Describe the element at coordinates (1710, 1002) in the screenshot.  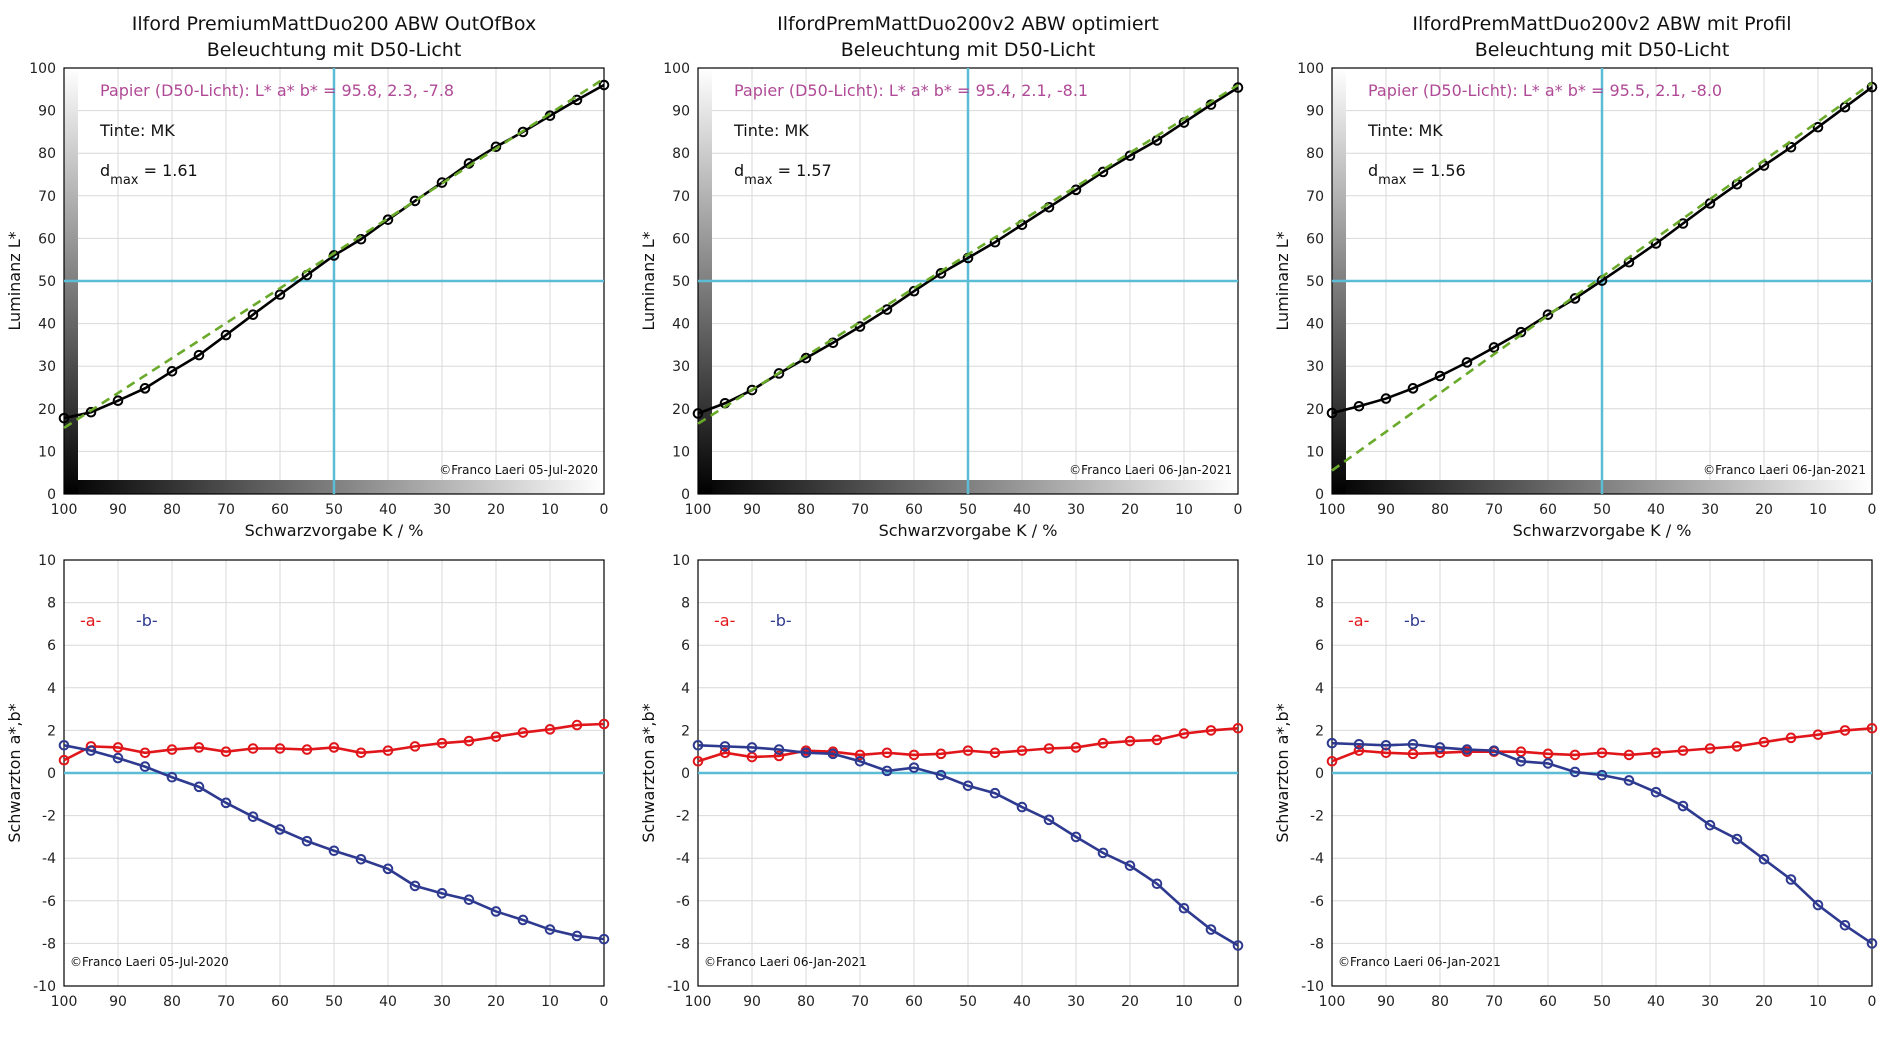
I see `x-tick-label: 30` at that location.